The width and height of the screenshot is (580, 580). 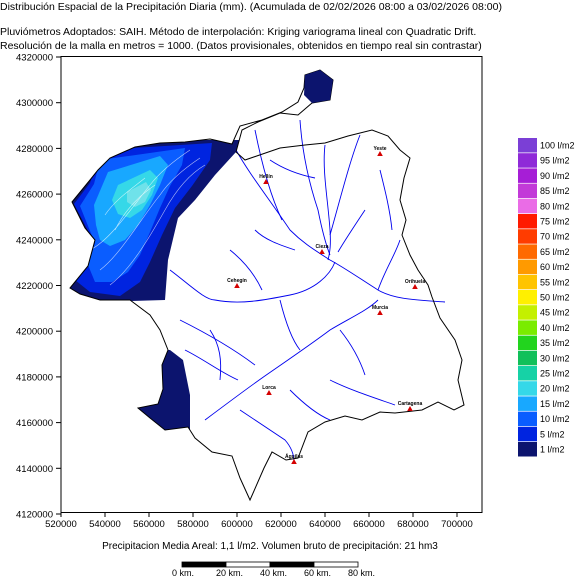 What do you see at coordinates (555, 206) in the screenshot?
I see `legend-label: 80 l/m2` at bounding box center [555, 206].